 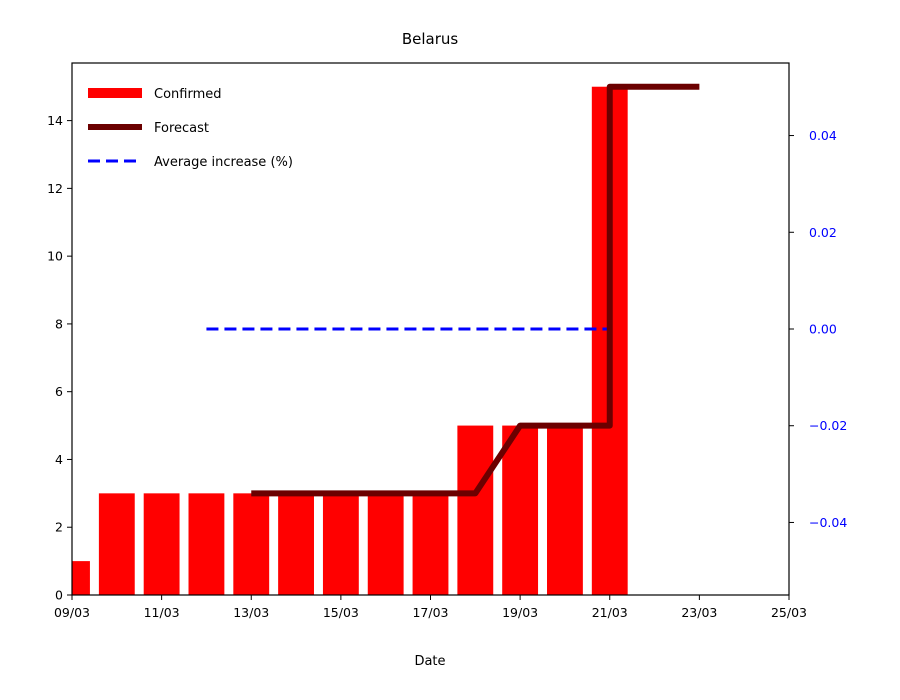 I want to click on y-right-tick-label: 0.04, so click(x=823, y=135).